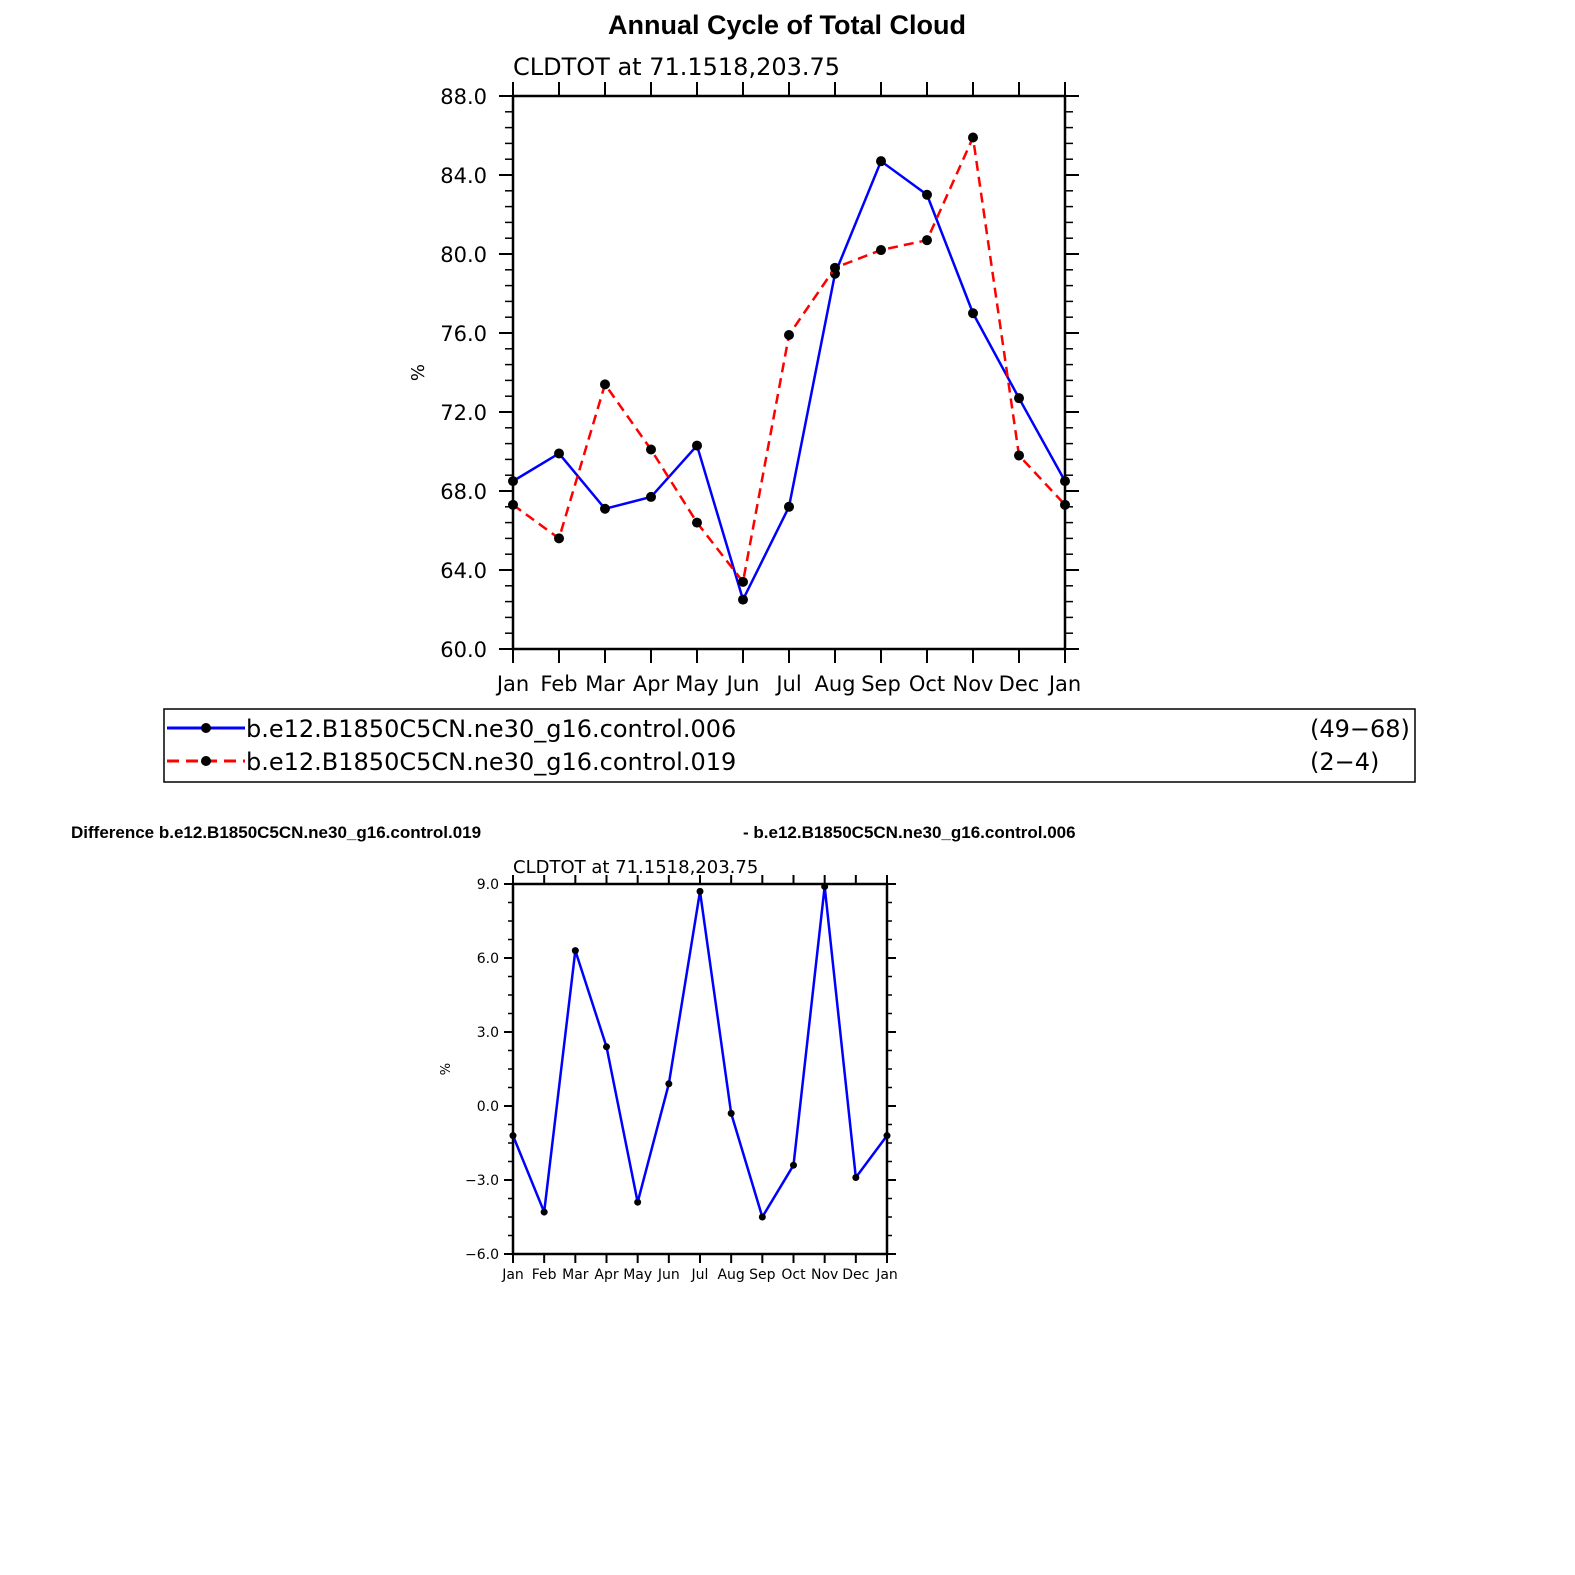 The height and width of the screenshot is (1575, 1575). What do you see at coordinates (488, 1033) in the screenshot?
I see `y-tick-label: 3.0` at bounding box center [488, 1033].